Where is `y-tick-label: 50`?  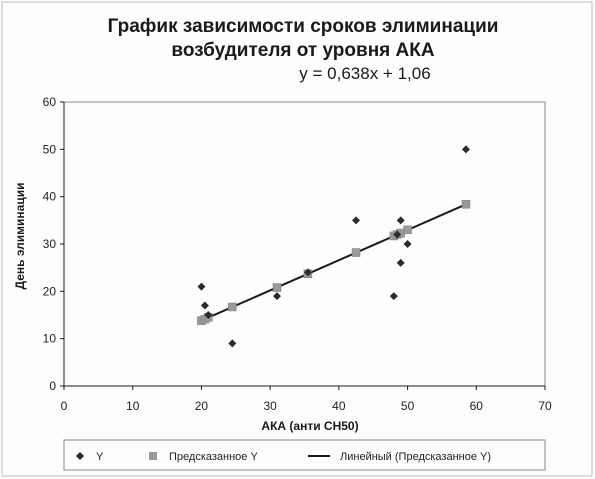 y-tick-label: 50 is located at coordinates (50, 149).